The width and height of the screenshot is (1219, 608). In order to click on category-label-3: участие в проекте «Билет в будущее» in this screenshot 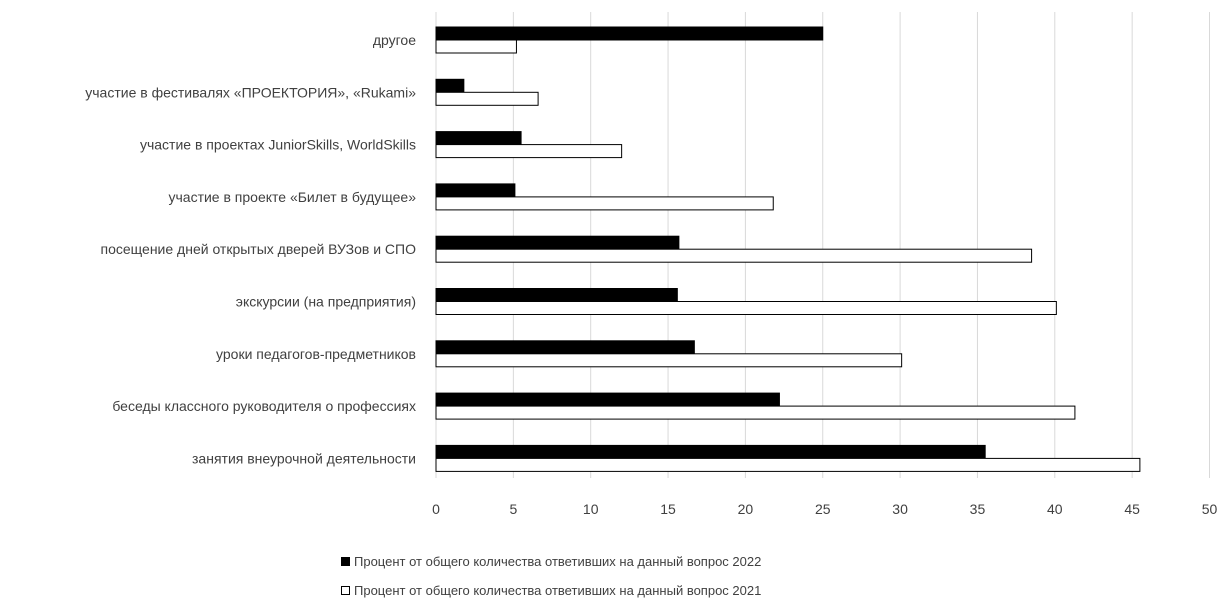, I will do `click(292, 197)`.